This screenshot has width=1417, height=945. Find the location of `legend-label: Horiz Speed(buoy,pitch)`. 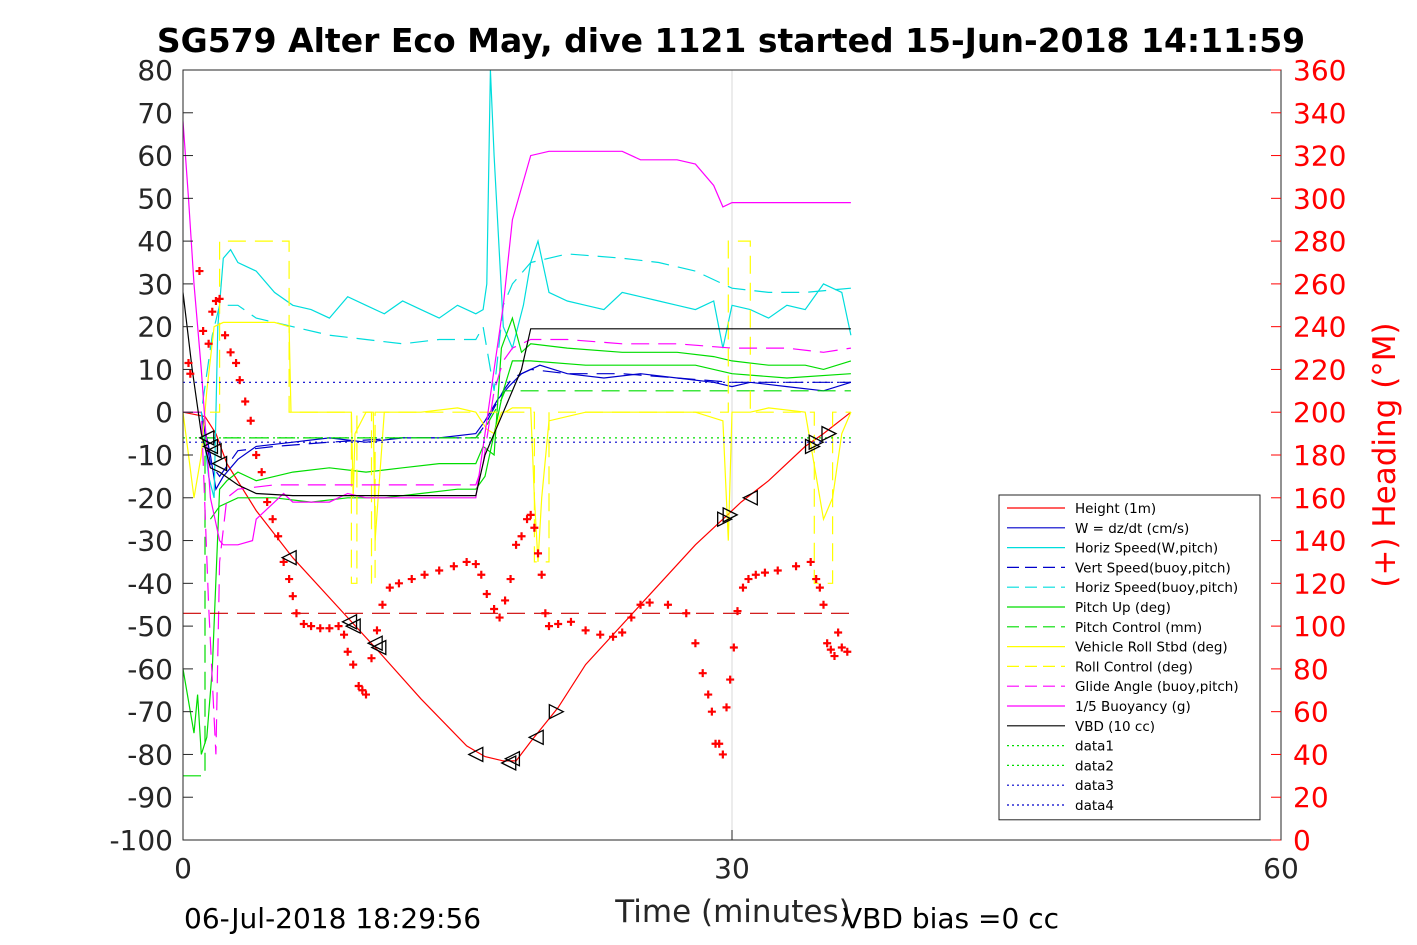

legend-label: Horiz Speed(buoy,pitch) is located at coordinates (1156, 588).